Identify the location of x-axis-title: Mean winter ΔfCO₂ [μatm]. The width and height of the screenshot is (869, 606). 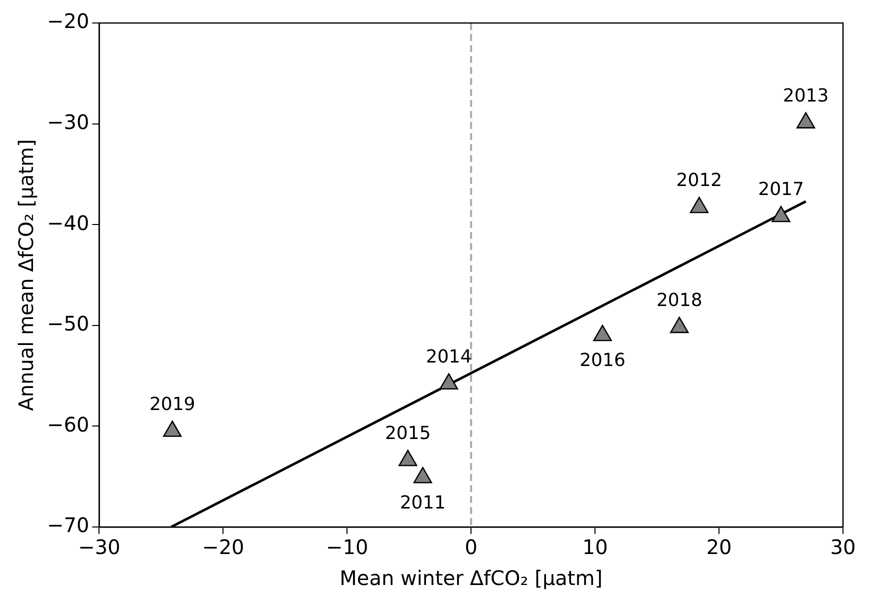
(471, 578).